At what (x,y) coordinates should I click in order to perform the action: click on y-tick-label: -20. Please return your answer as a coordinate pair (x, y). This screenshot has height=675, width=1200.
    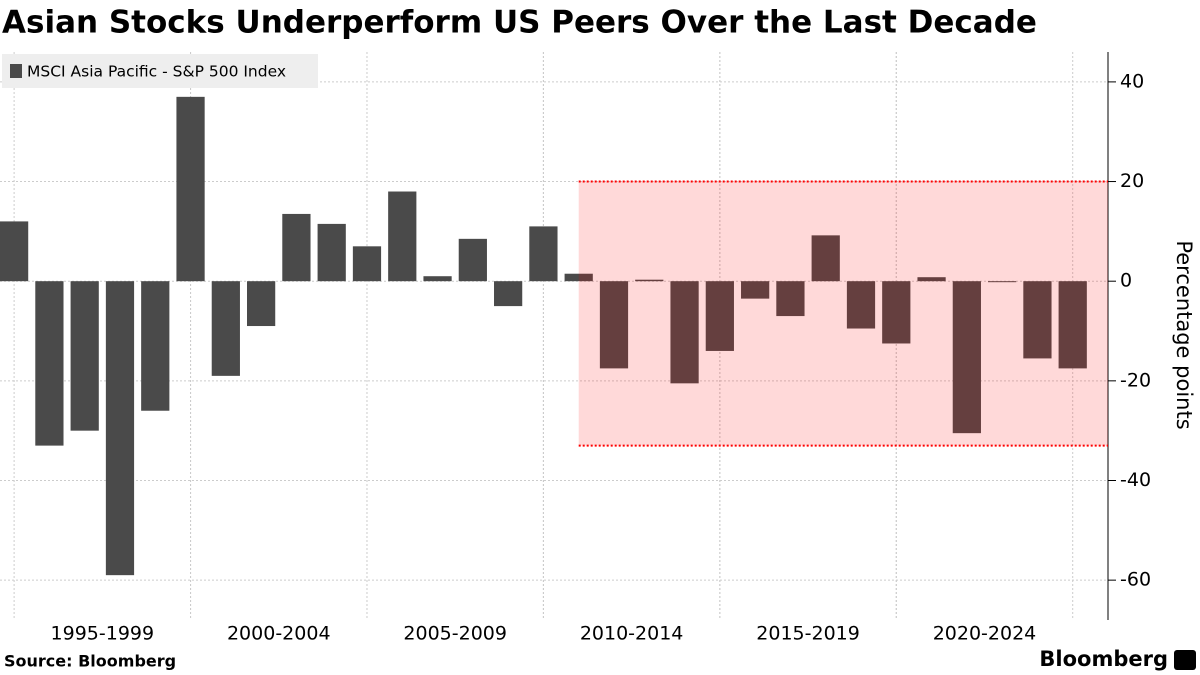
    Looking at the image, I should click on (1135, 380).